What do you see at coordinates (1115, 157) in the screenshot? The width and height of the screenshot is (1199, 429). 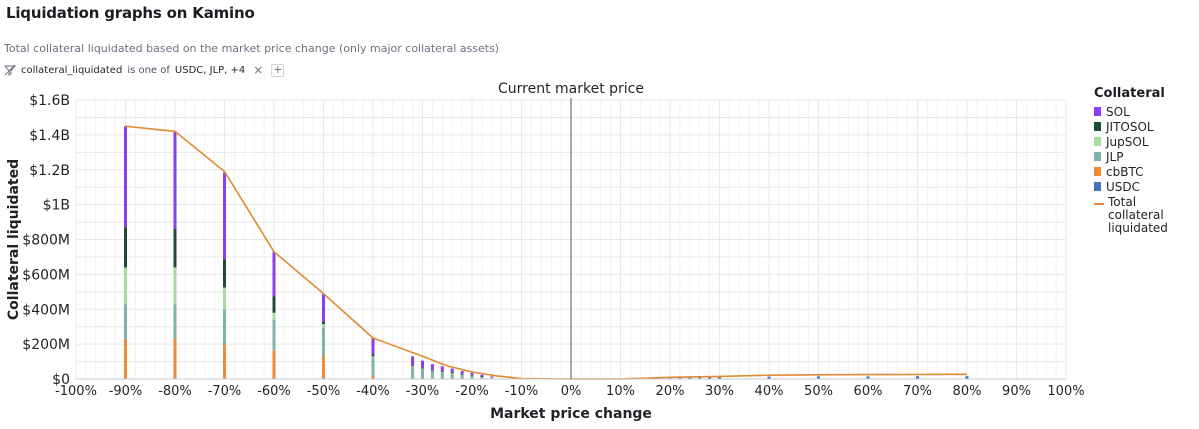 I see `legend-label: JLP` at bounding box center [1115, 157].